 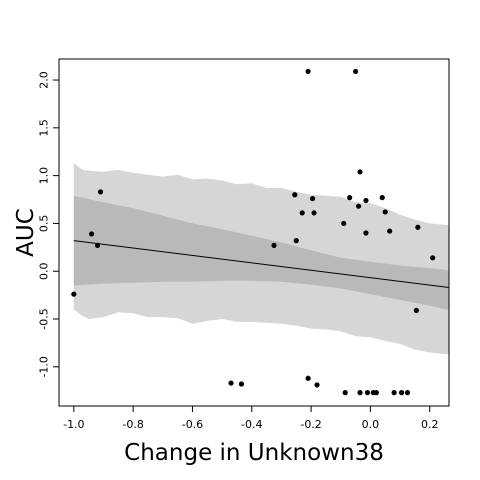 What do you see at coordinates (44, 128) in the screenshot?
I see `y-tick-label: 1.5` at bounding box center [44, 128].